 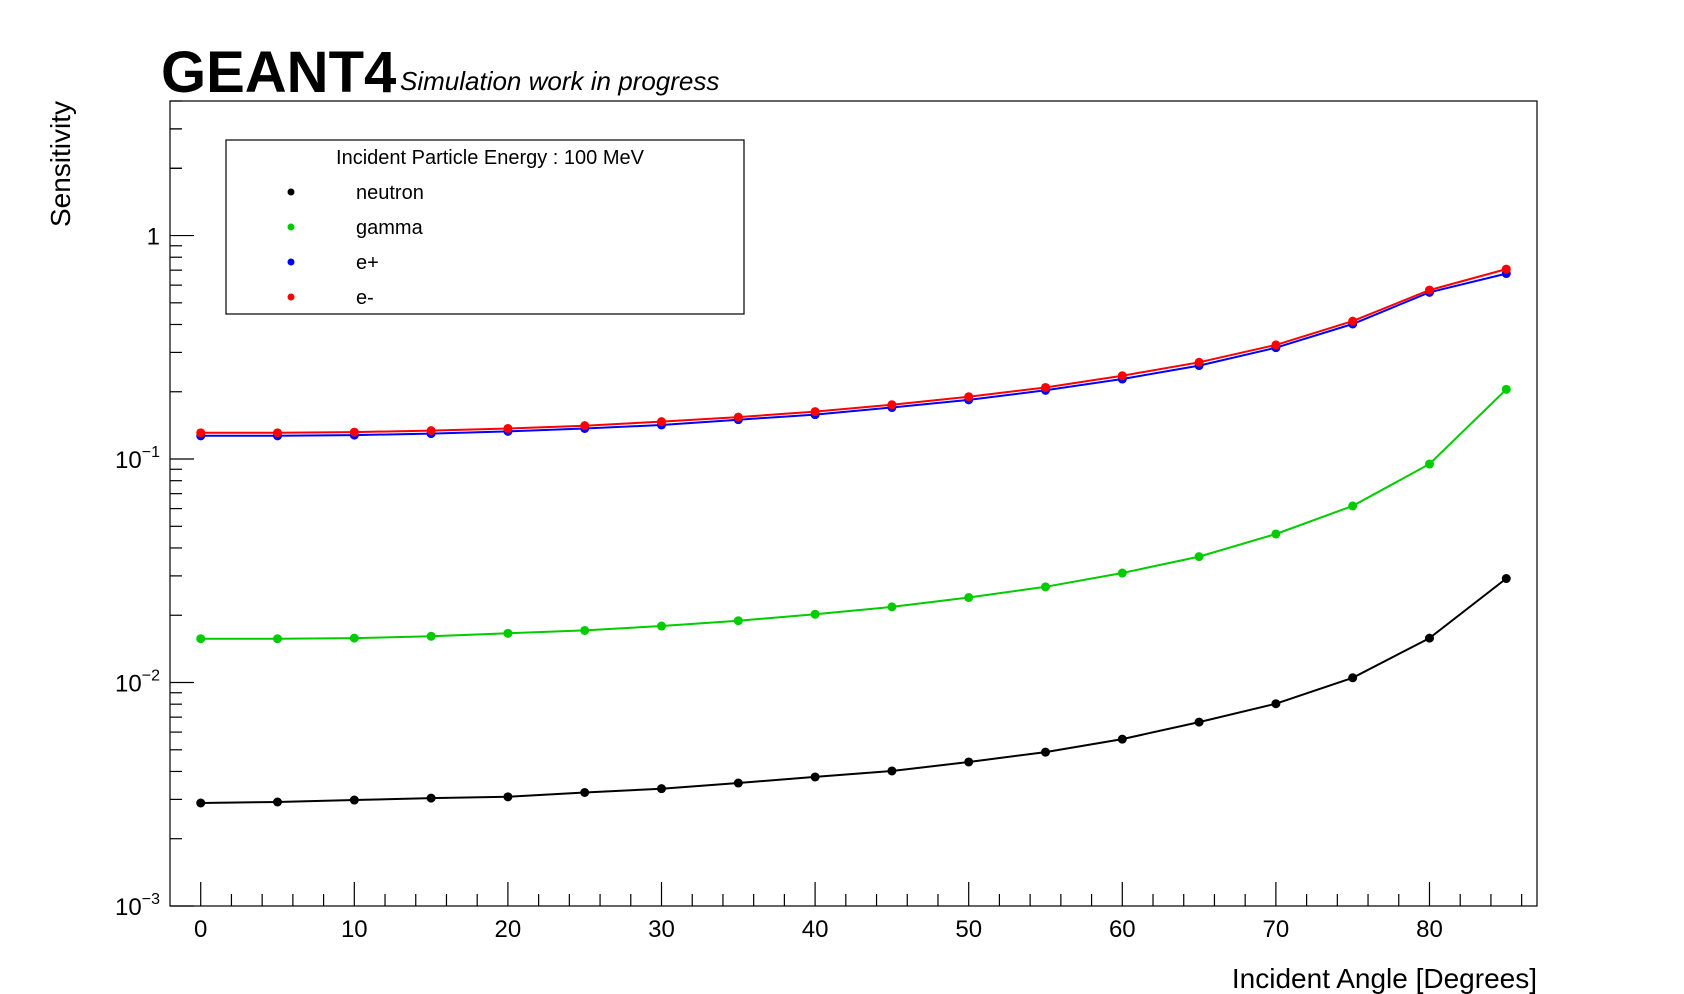 I want to click on legend-entry-label: gamma, so click(x=390, y=228).